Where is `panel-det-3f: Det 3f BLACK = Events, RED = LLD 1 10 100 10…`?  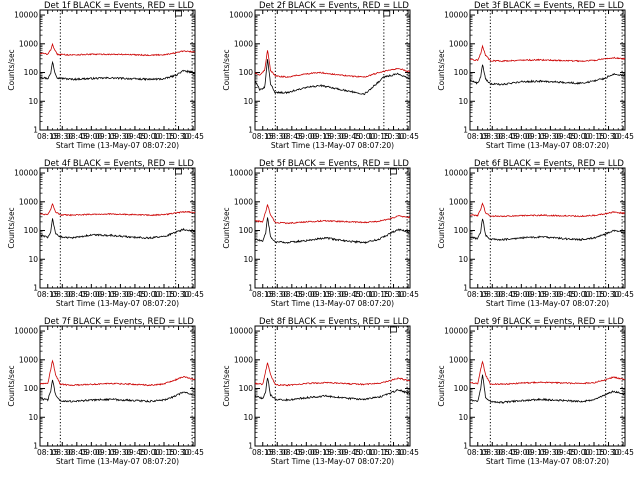
panel-det-3f: Det 3f BLACK = Events, RED = LLD 1 10 100 10… is located at coordinates (535, 75).